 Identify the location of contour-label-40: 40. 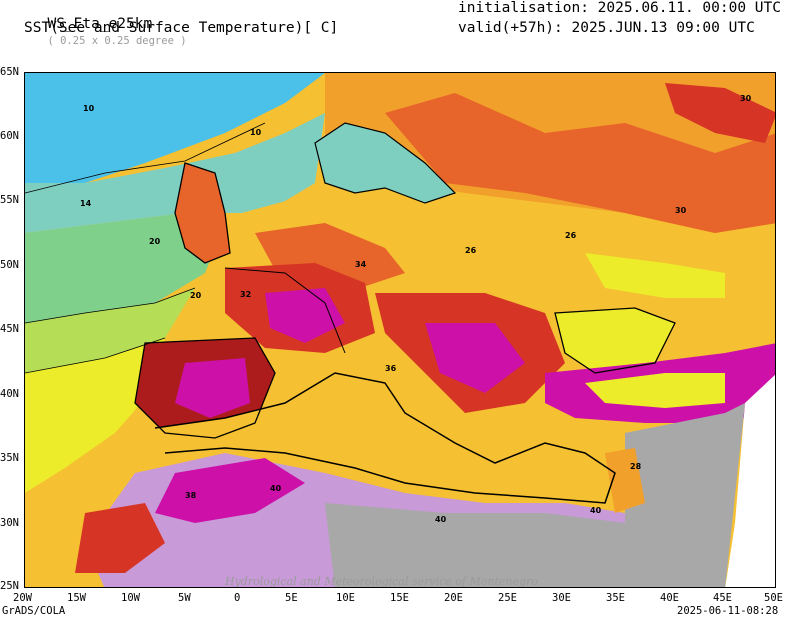
(276, 488).